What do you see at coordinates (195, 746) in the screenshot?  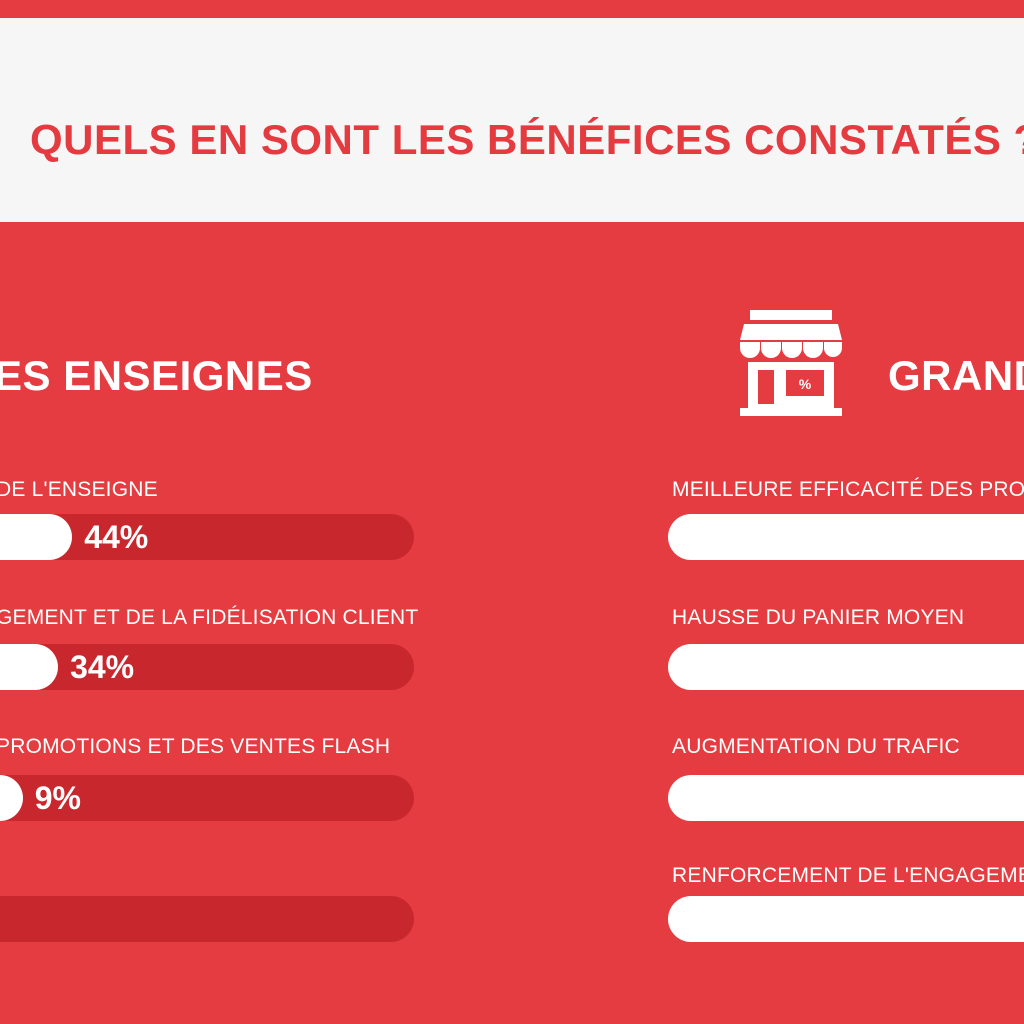 I see `bar-label-3: PROMOTIONS ET DES VENTES FLASH` at bounding box center [195, 746].